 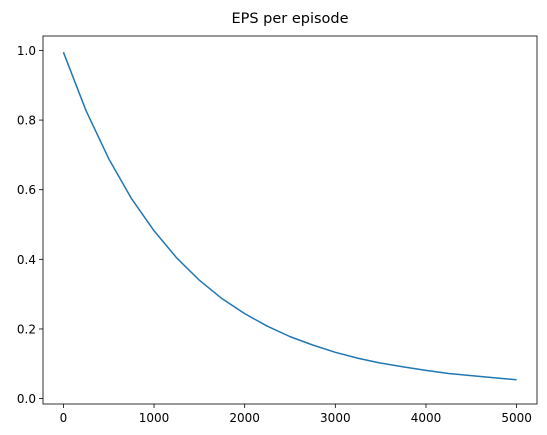 I want to click on y-tick-label: 1.0, so click(x=26, y=51).